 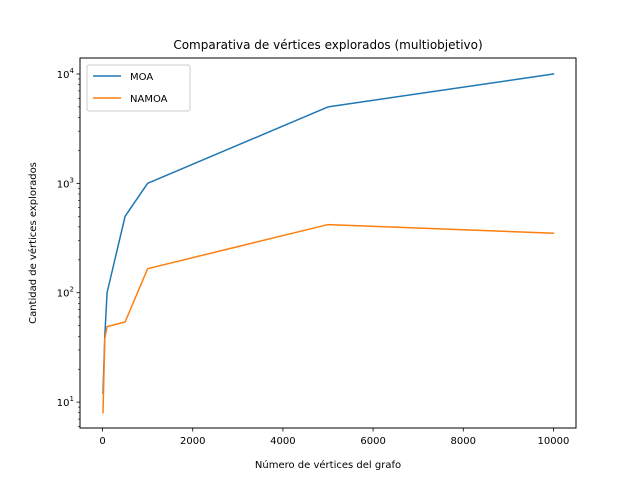 What do you see at coordinates (33, 243) in the screenshot?
I see `y-axis-label: Cantidad de vértices explorados` at bounding box center [33, 243].